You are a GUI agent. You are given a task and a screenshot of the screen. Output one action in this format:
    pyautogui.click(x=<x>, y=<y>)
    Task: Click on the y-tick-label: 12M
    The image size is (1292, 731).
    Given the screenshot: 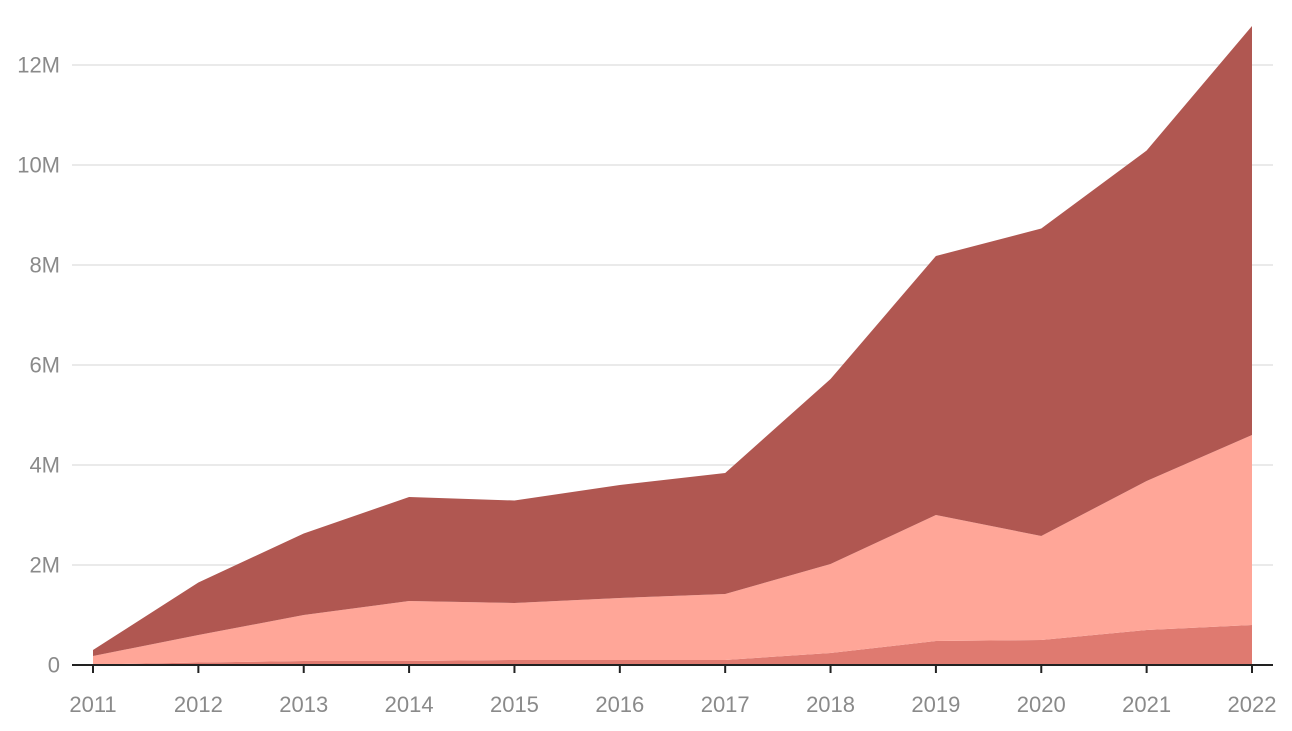 What is the action you would take?
    pyautogui.click(x=38, y=65)
    